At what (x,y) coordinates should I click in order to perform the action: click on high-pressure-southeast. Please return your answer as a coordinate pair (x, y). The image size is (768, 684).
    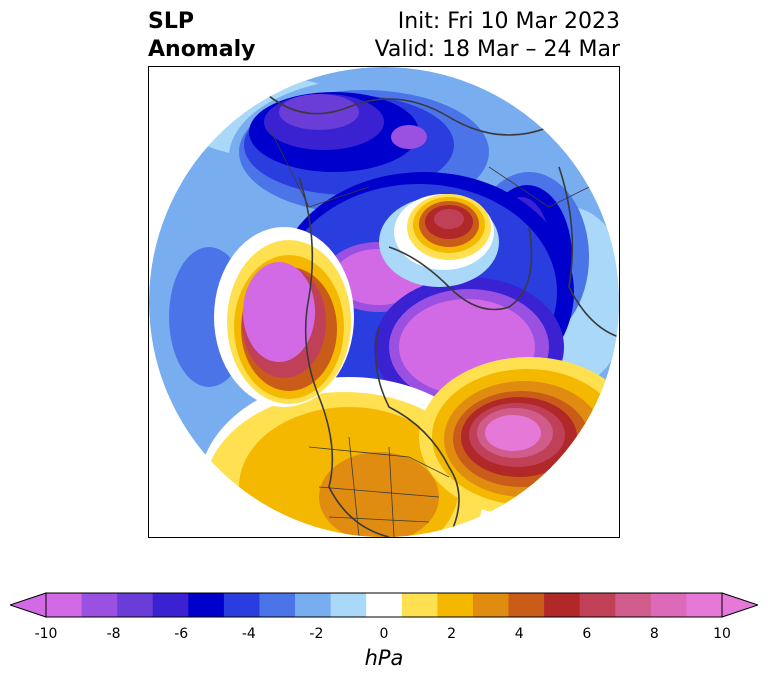
    Looking at the image, I should click on (519, 437).